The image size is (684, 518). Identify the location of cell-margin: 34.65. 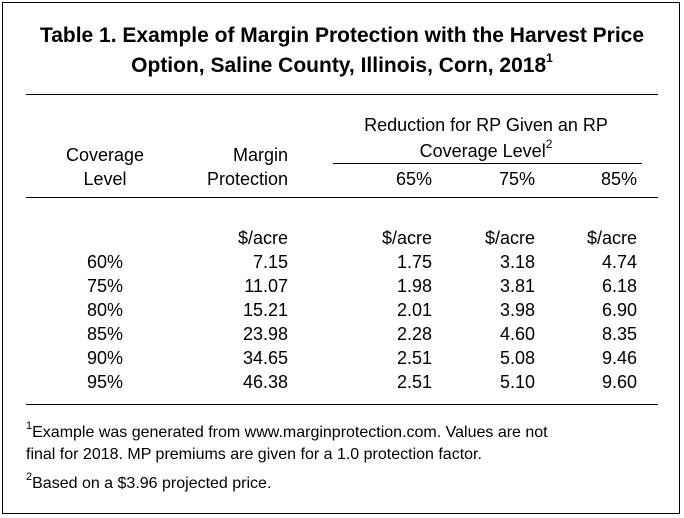
(265, 358).